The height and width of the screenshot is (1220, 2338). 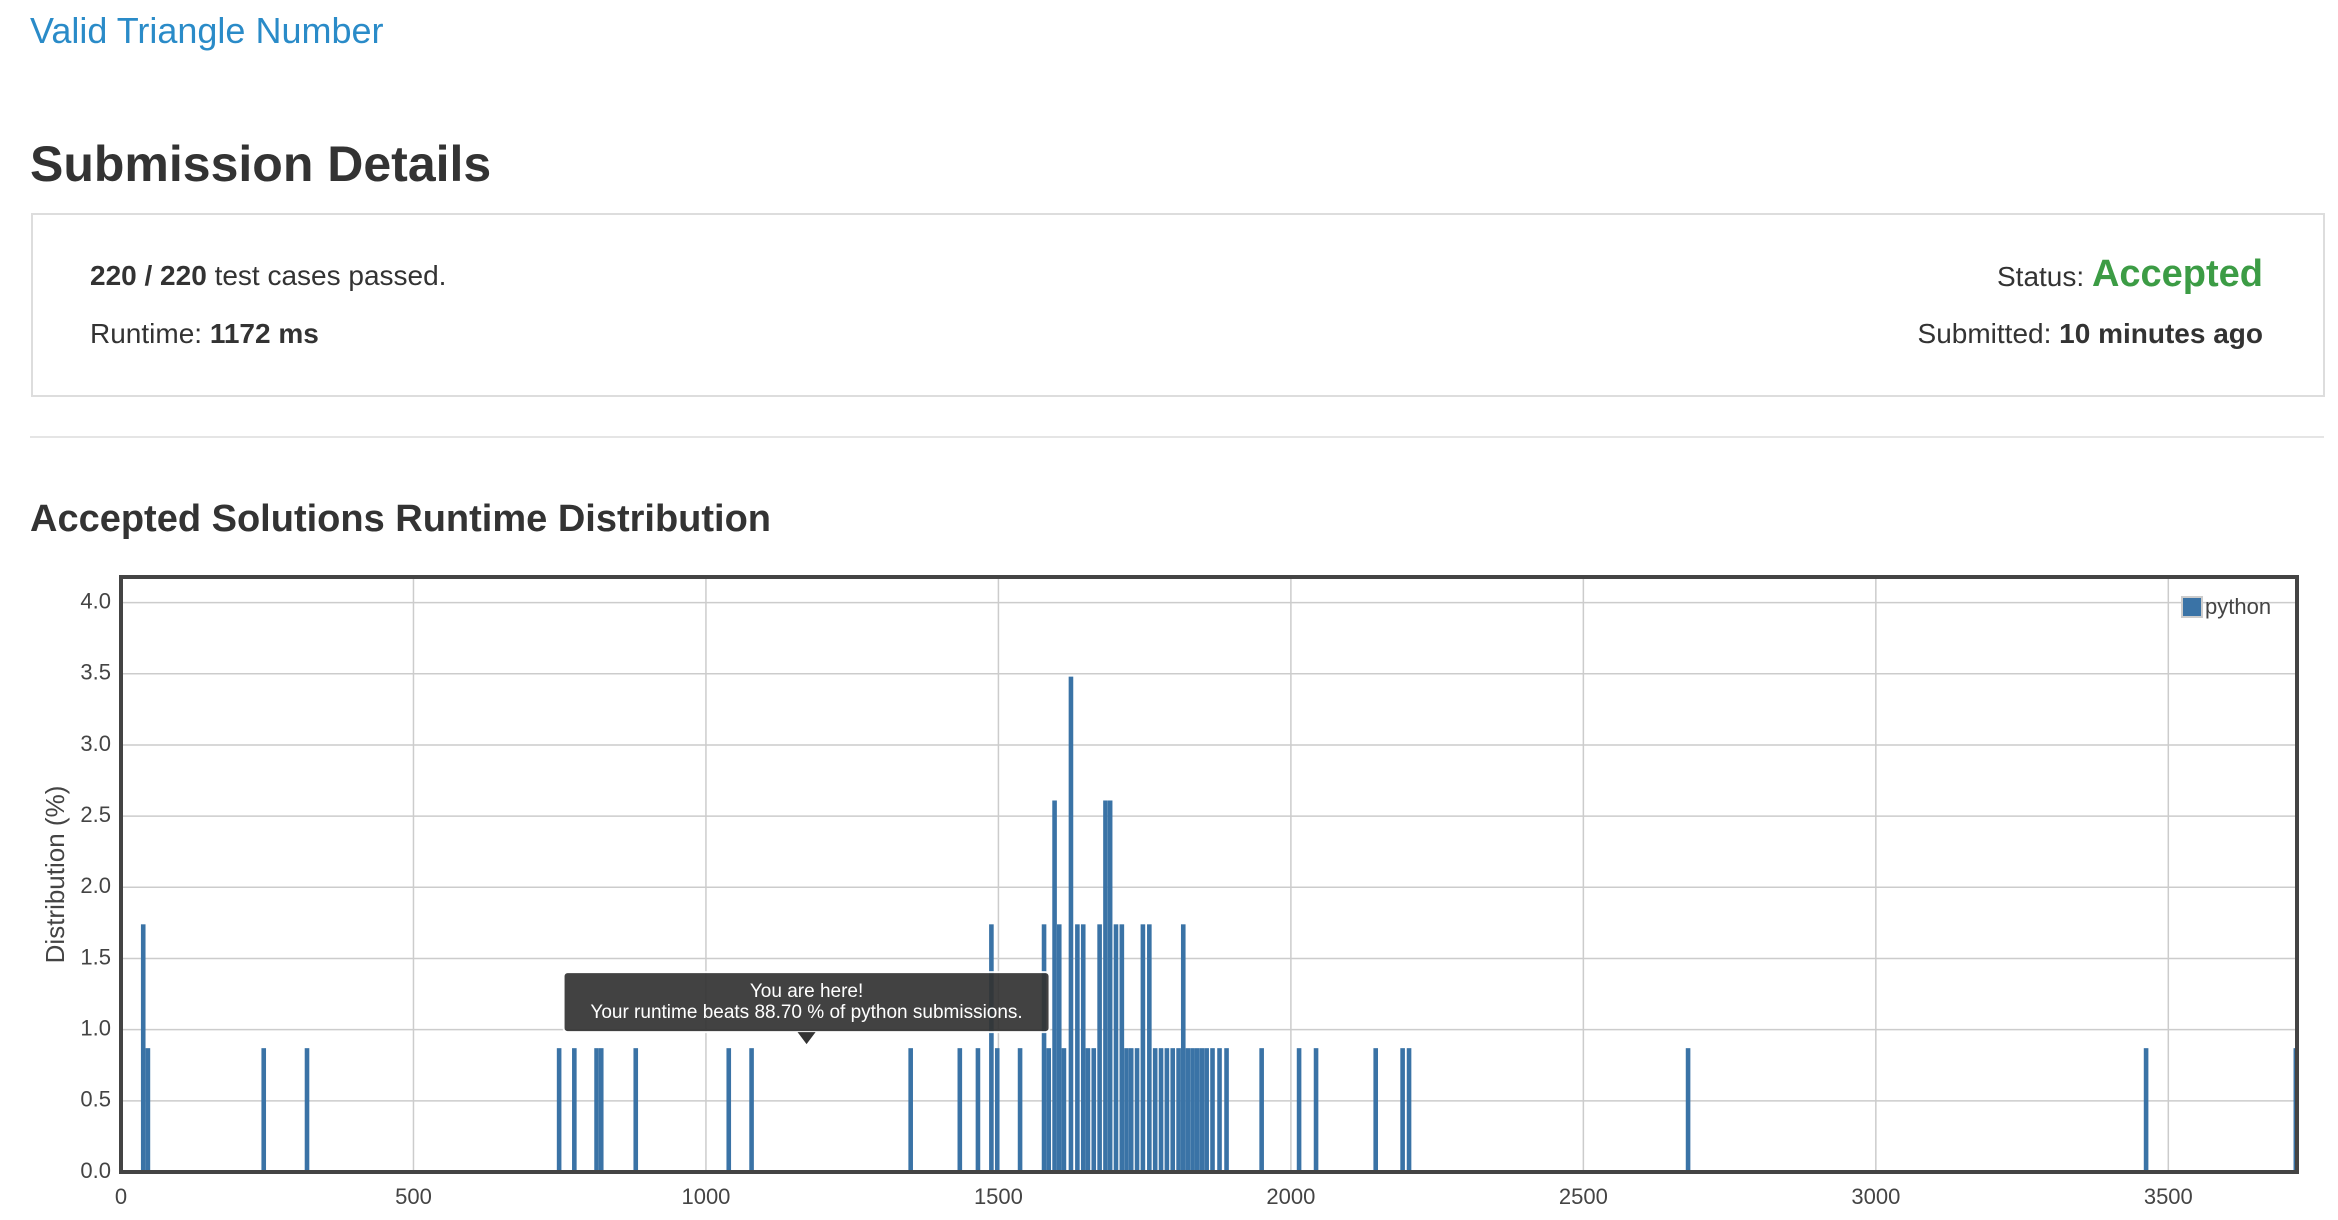 What do you see at coordinates (95, 956) in the screenshot?
I see `y-tick-label: 1.5` at bounding box center [95, 956].